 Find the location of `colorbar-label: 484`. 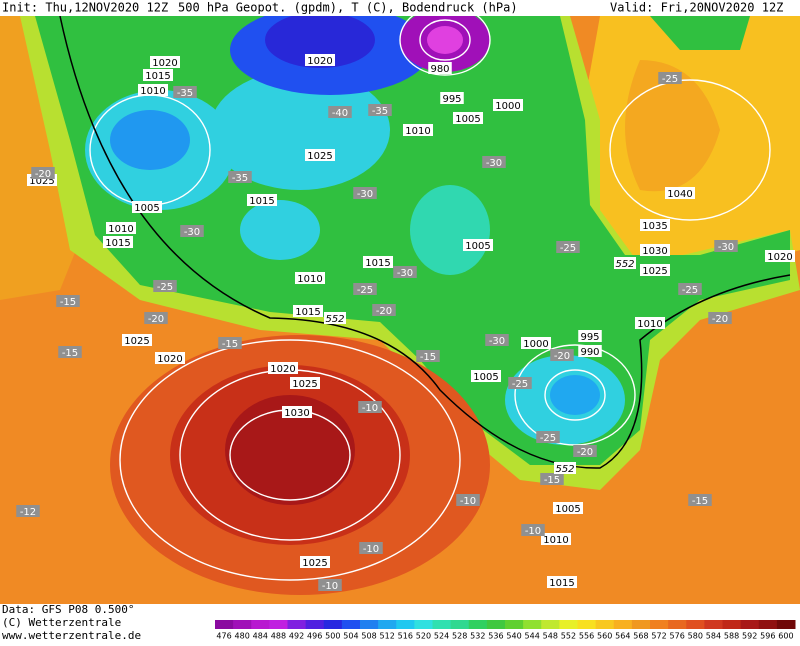

colorbar-label: 484 is located at coordinates (260, 636).